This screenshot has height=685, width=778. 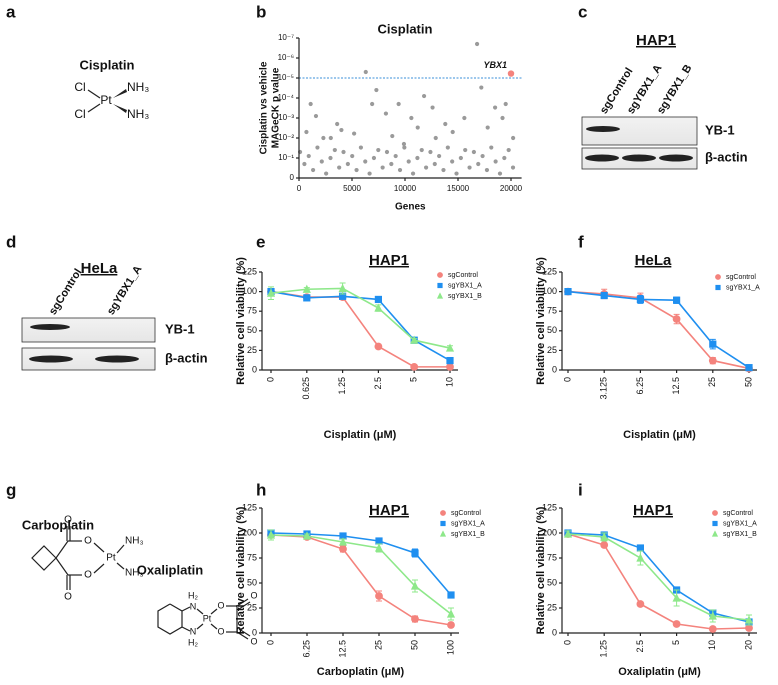 I want to click on compound-name: Oxaliplatin, so click(x=170, y=569).